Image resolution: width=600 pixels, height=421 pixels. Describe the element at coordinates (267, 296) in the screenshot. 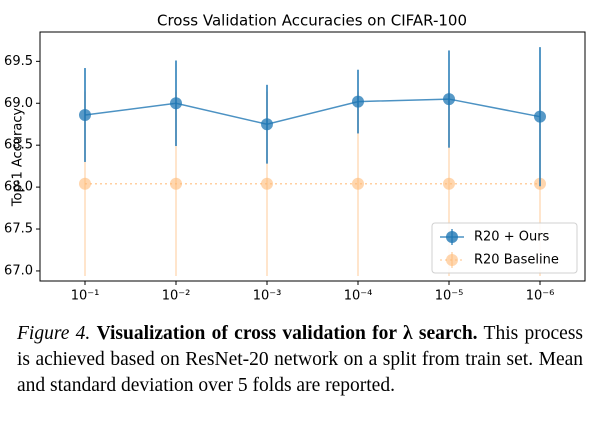

I see `x-tick-label: 10⁻³` at that location.